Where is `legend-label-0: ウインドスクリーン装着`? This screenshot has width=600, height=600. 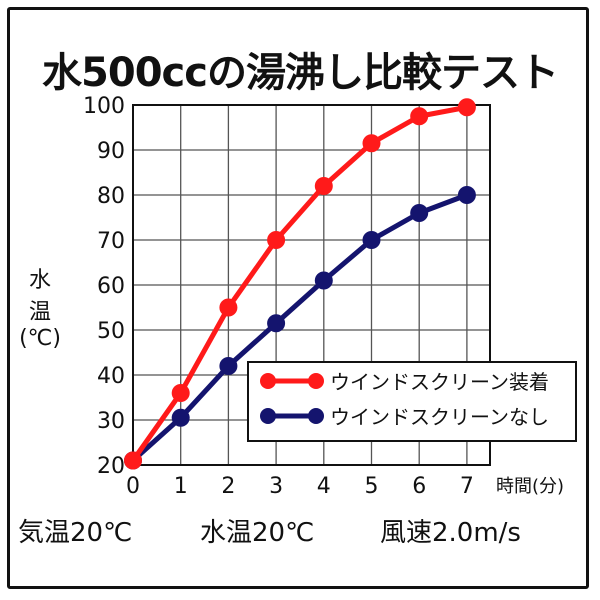 legend-label-0: ウインドスクリーン装着 is located at coordinates (439, 382).